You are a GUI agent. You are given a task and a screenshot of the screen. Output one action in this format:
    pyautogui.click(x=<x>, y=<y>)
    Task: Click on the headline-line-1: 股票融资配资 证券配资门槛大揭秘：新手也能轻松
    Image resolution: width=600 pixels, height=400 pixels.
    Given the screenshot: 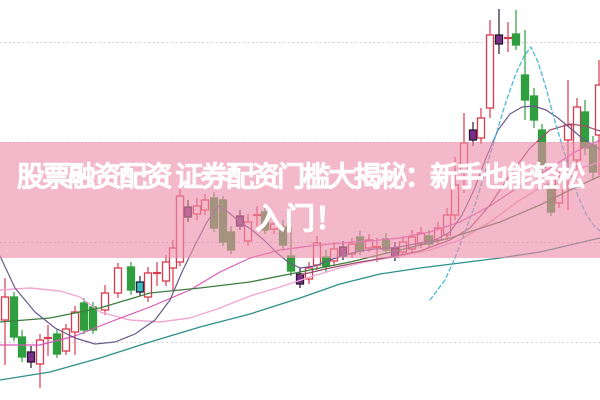 What is the action you would take?
    pyautogui.click(x=301, y=177)
    